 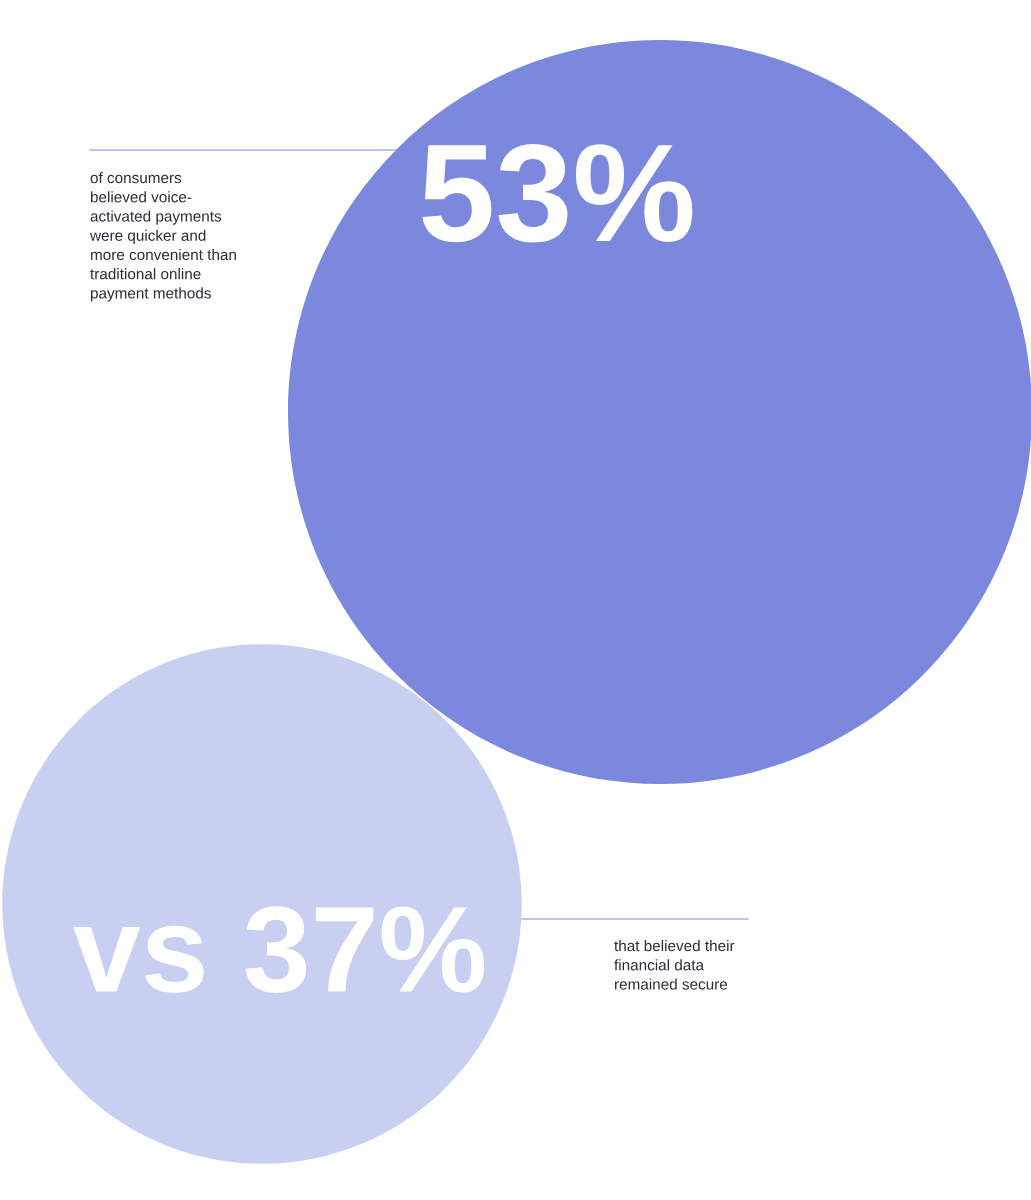 What do you see at coordinates (557, 193) in the screenshot?
I see `data-label: 53%` at bounding box center [557, 193].